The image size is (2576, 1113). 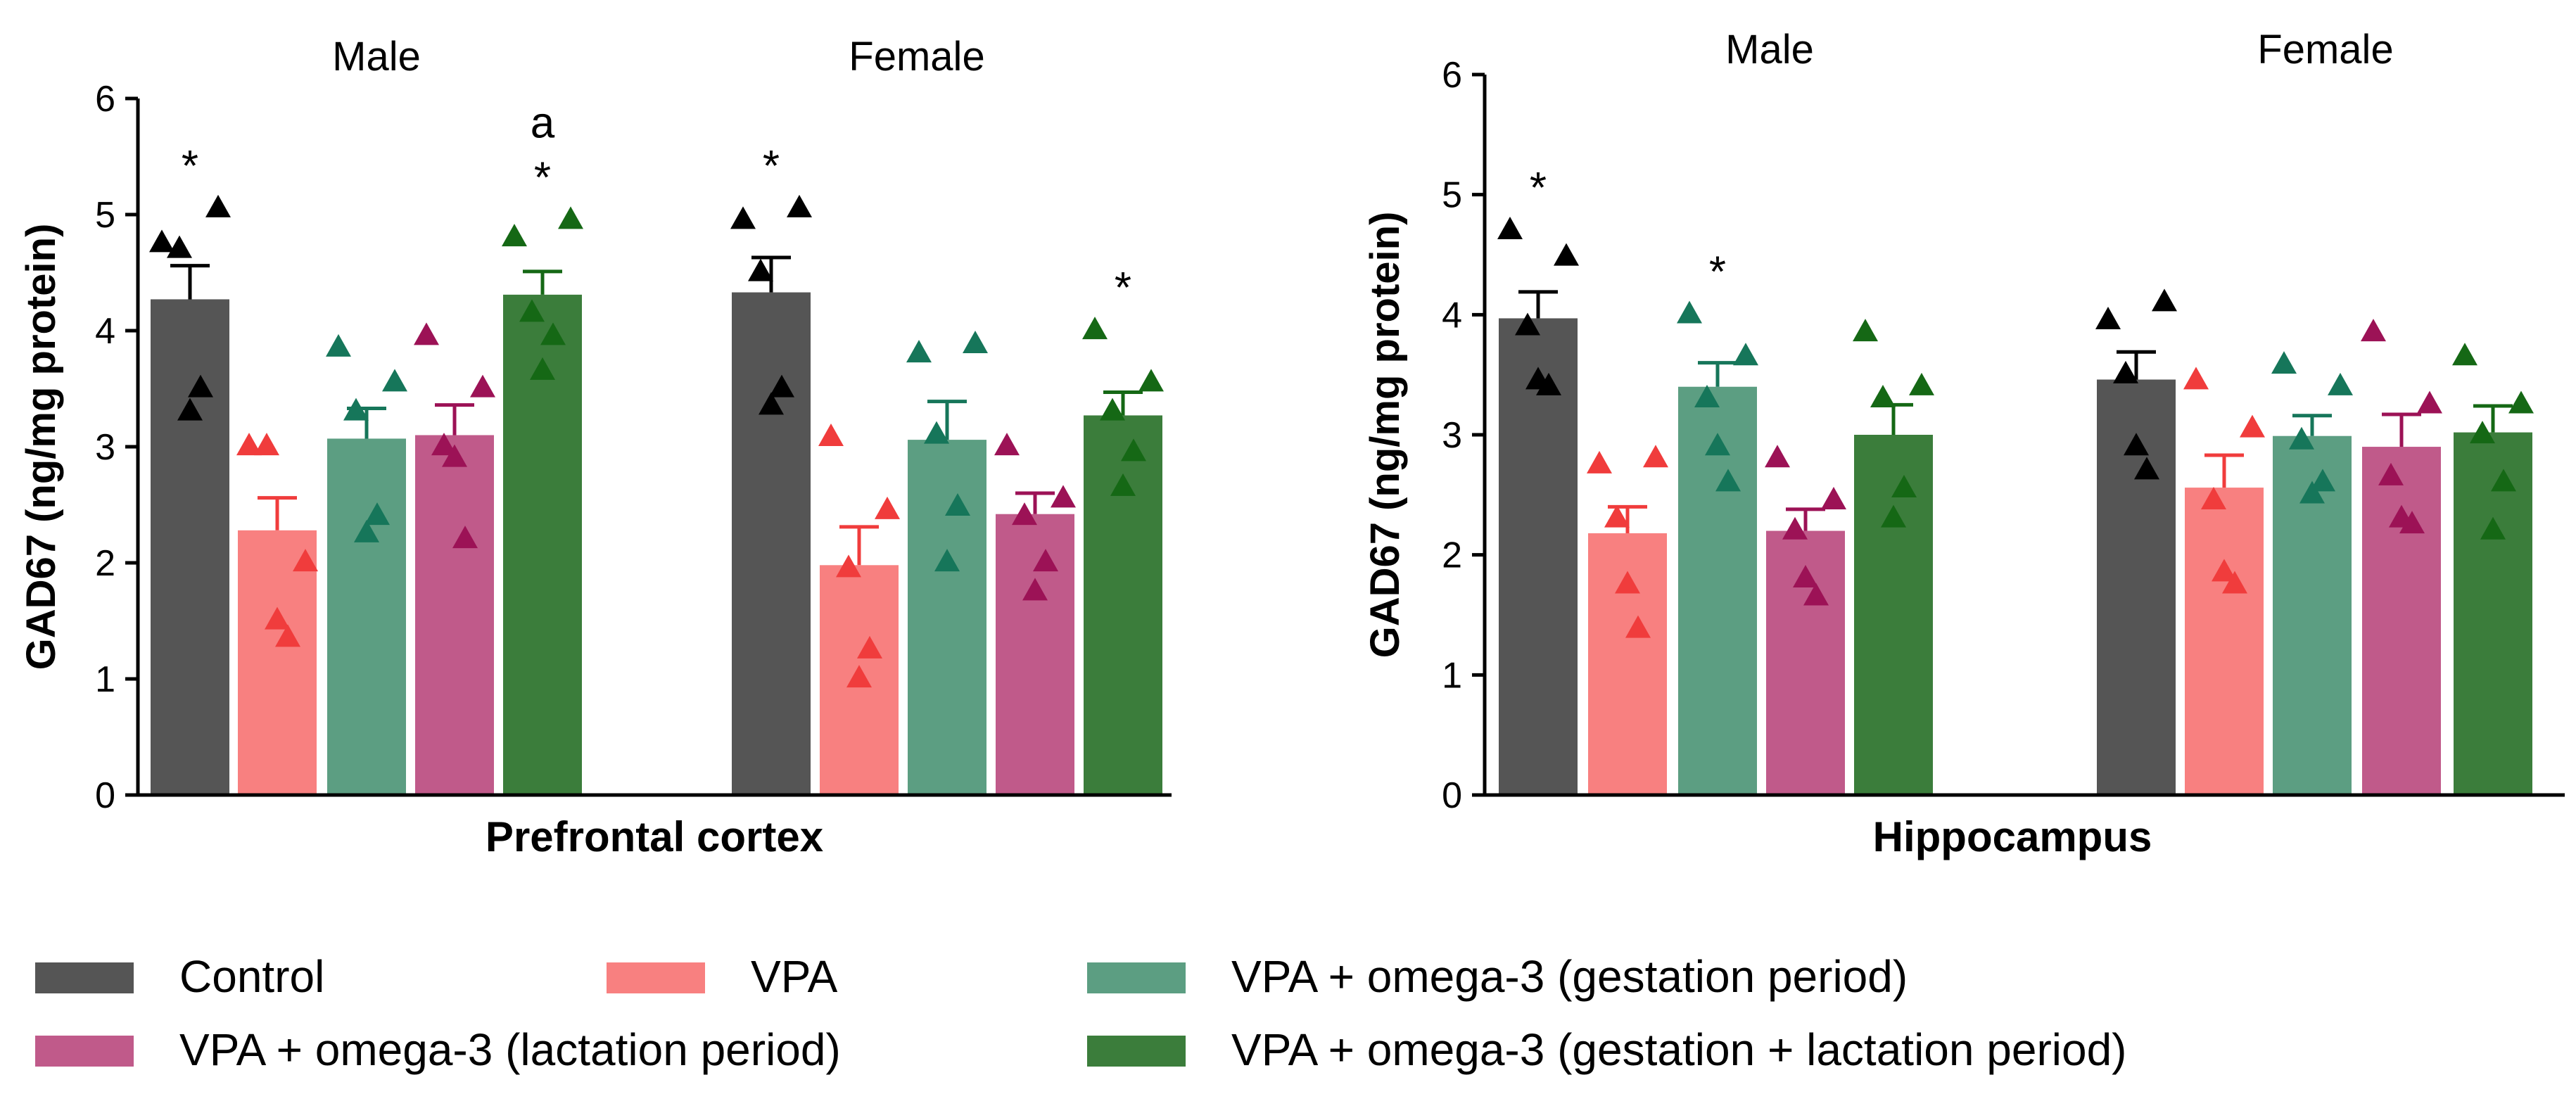 I want to click on significance-marker: a, so click(x=543, y=122).